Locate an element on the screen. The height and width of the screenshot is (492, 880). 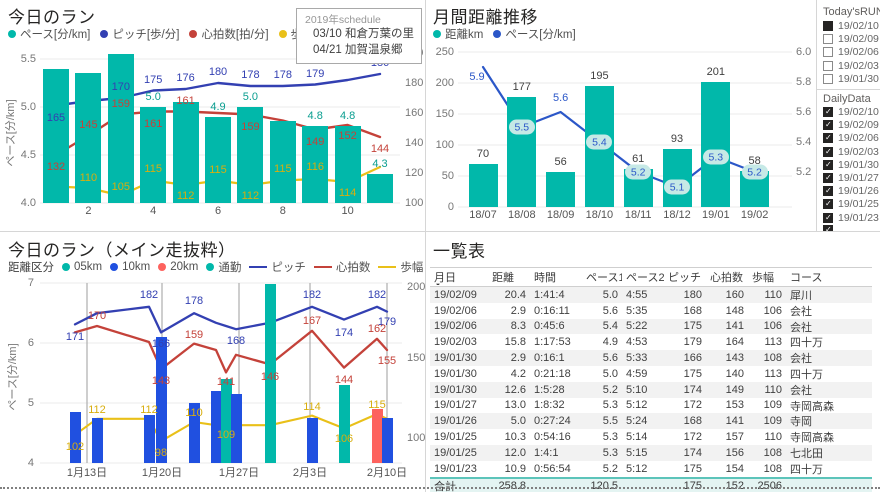
column-header-歩幅: 歩幅 is located at coordinates (763, 278).